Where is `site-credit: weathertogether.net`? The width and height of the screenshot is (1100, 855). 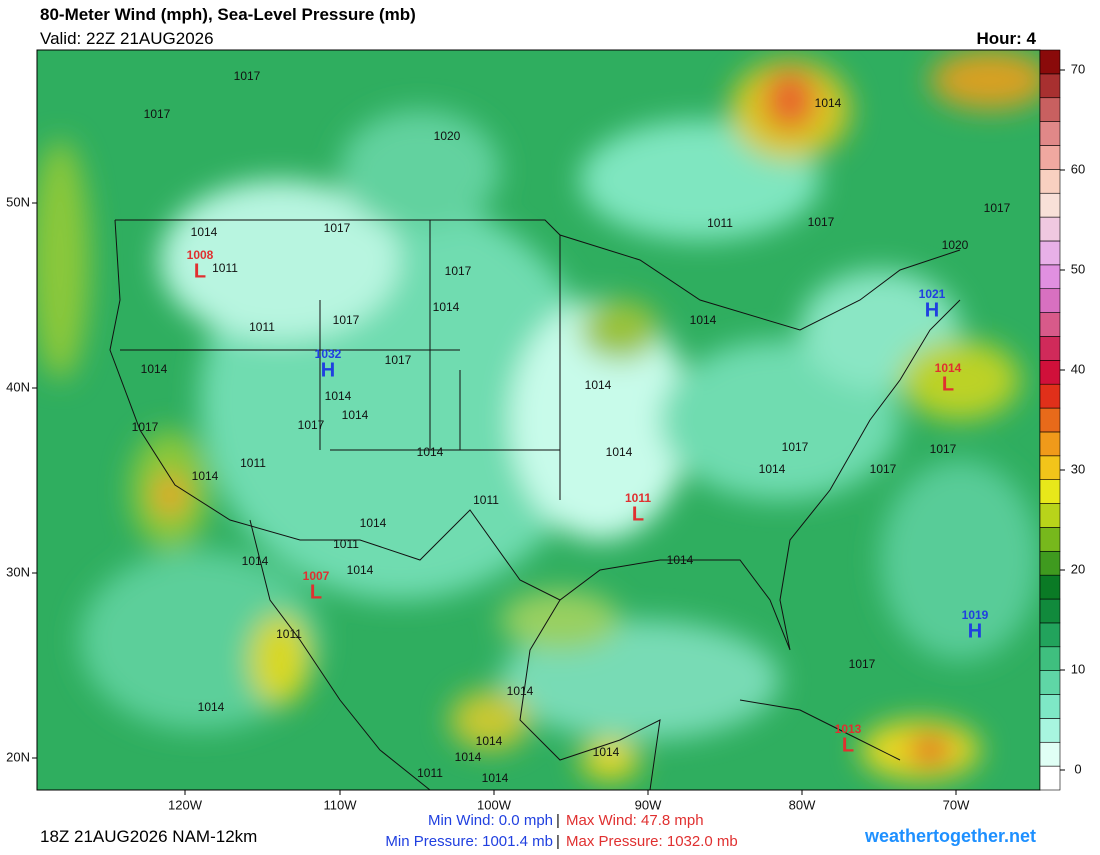 site-credit: weathertogether.net is located at coordinates (950, 836).